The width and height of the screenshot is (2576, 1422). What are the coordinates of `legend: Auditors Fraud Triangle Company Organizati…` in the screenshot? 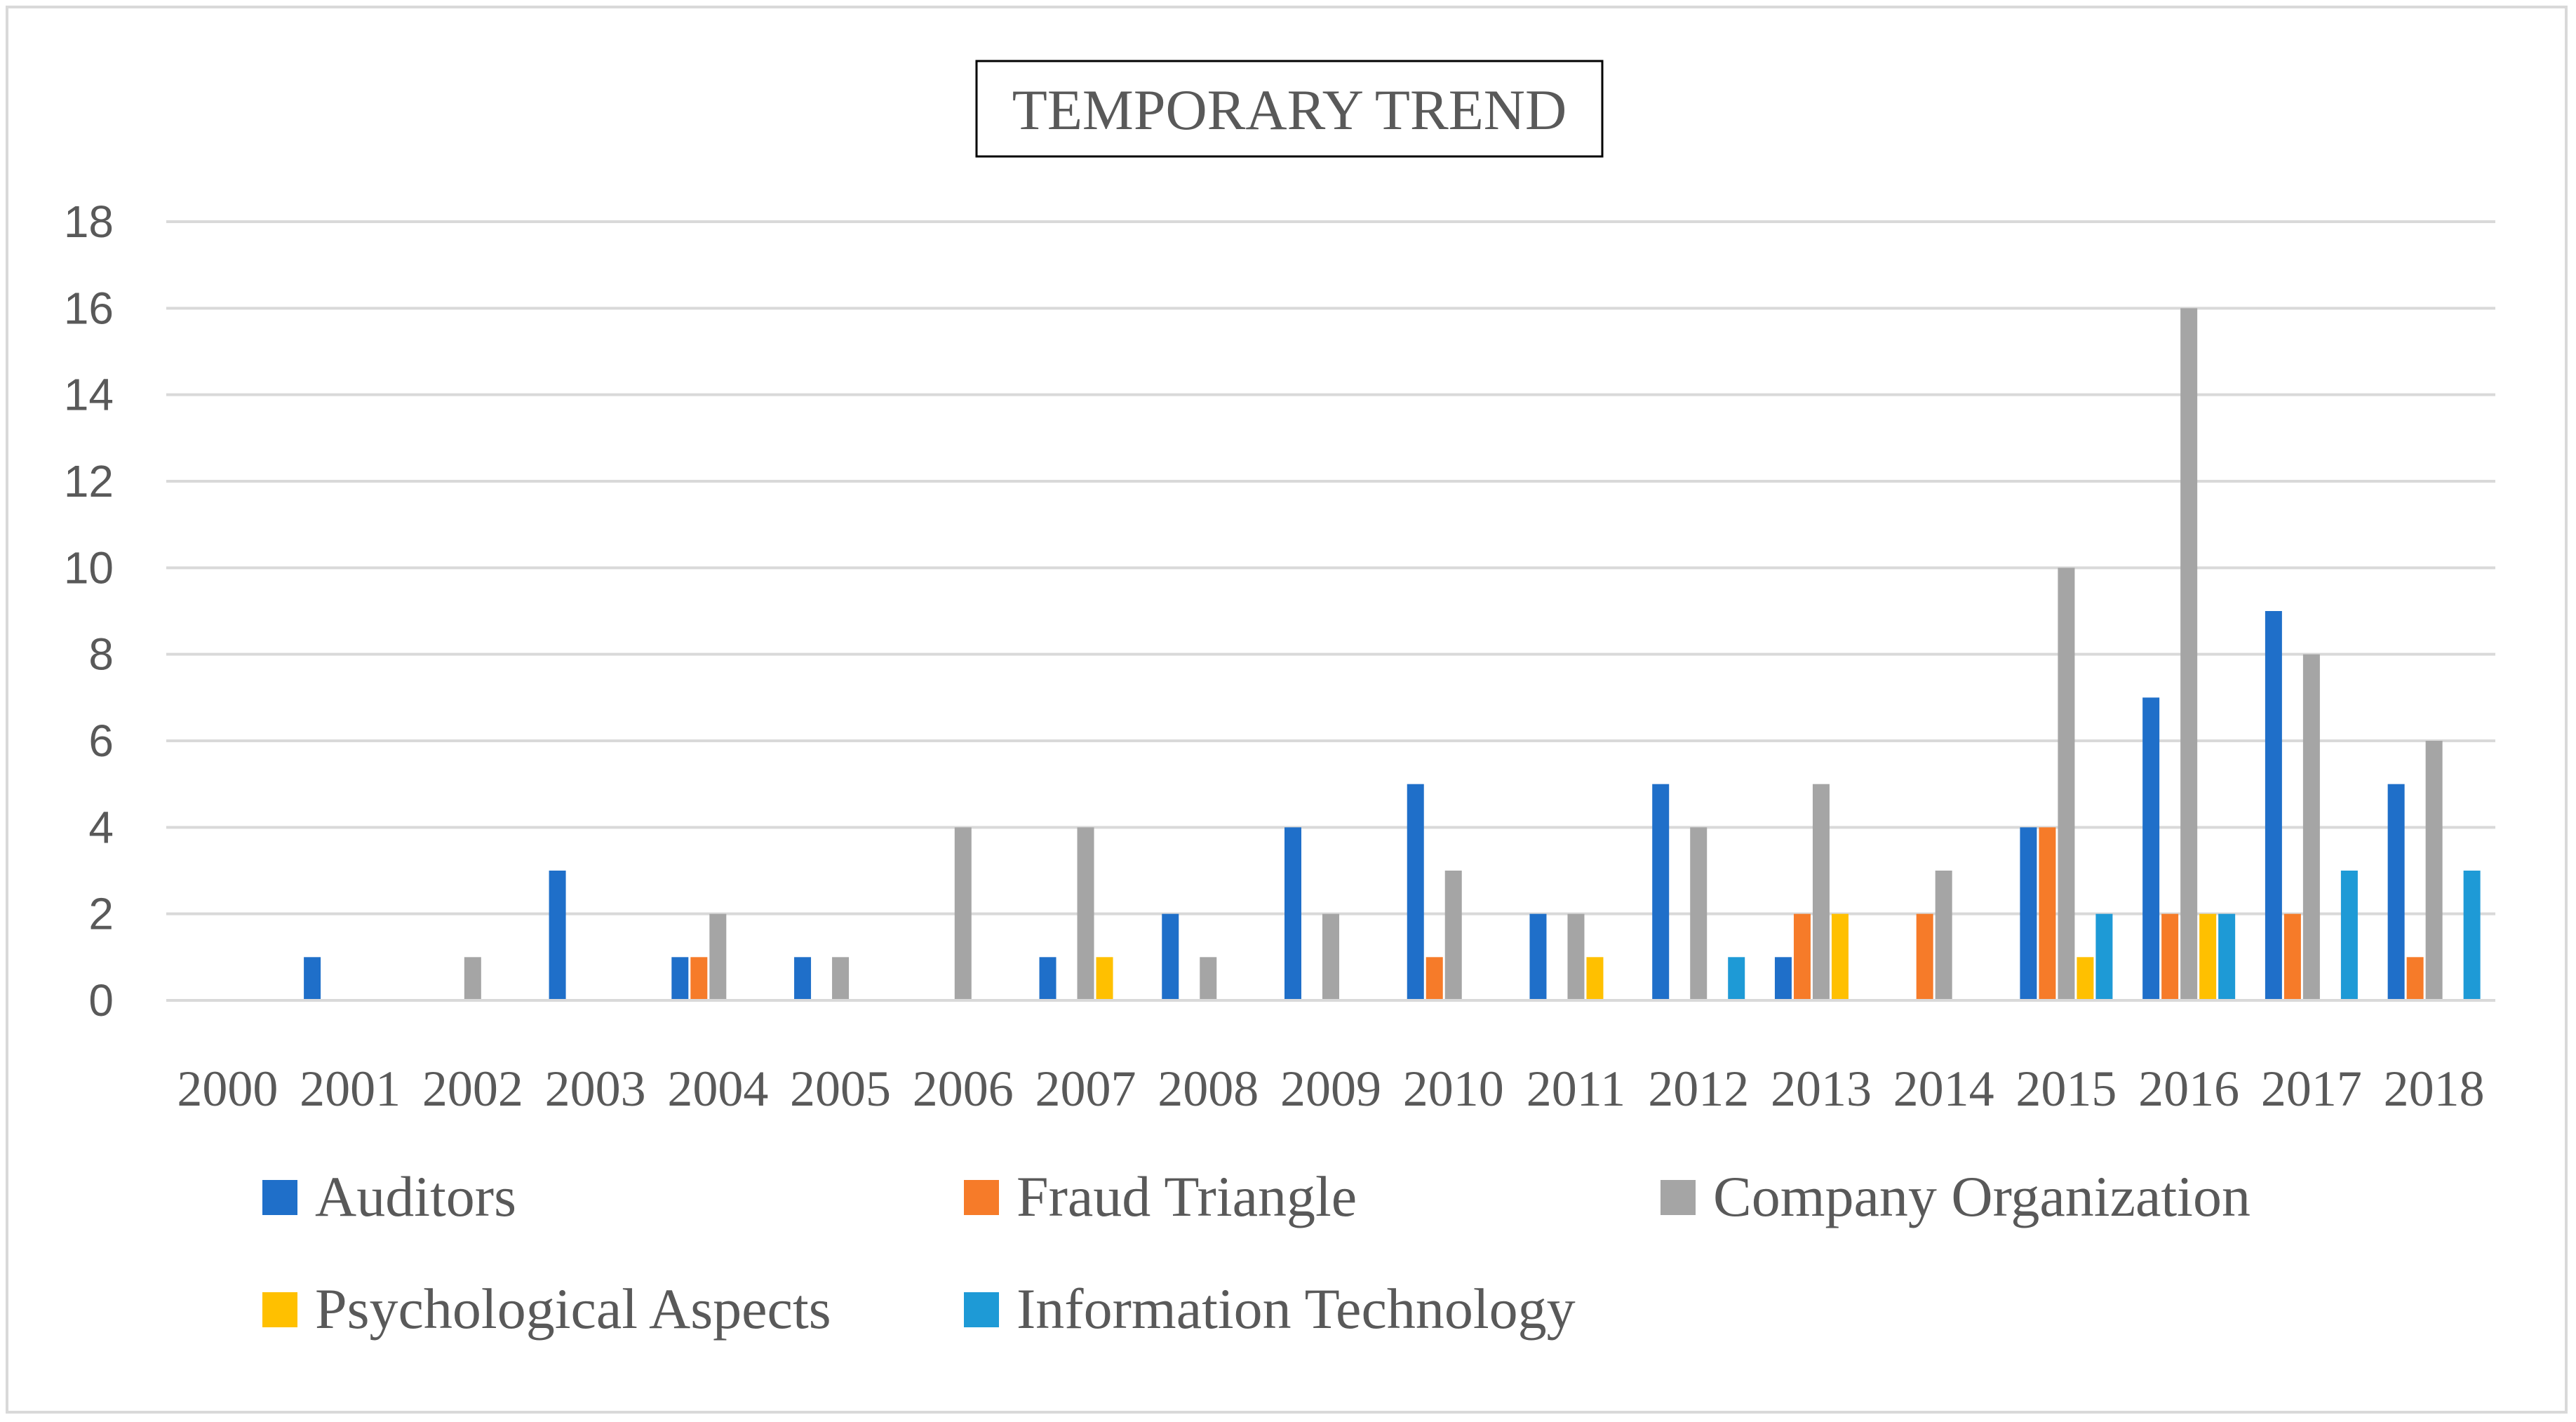 It's located at (1256, 1253).